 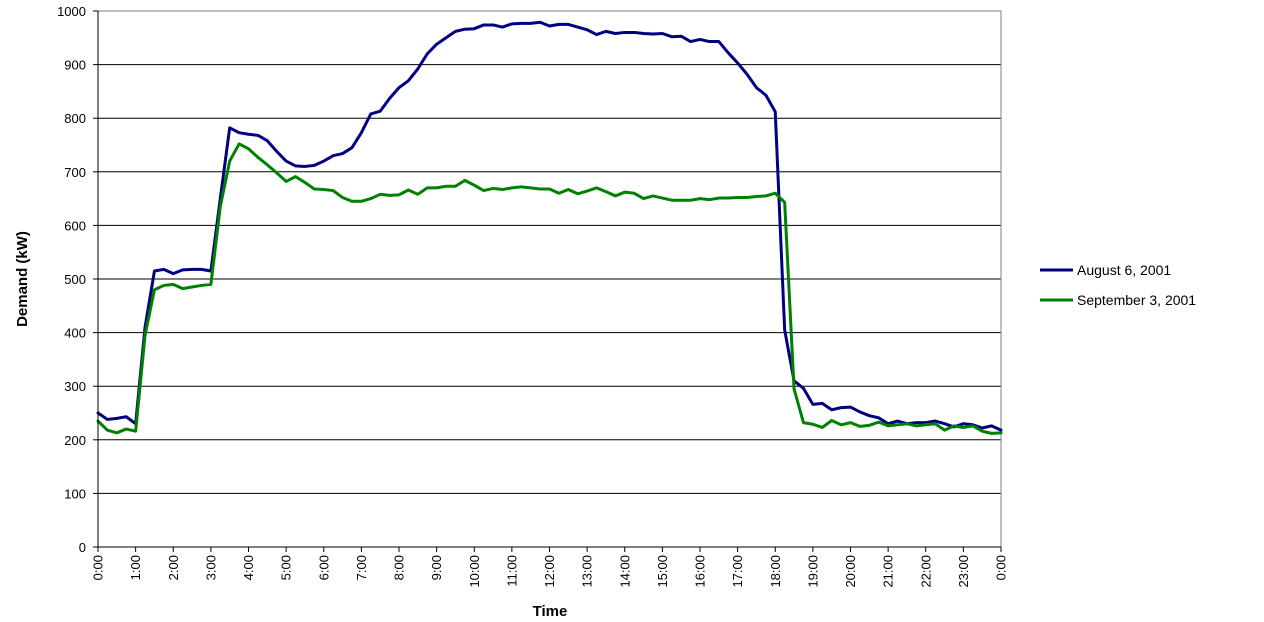 What do you see at coordinates (75, 172) in the screenshot?
I see `y-tick-label: 700` at bounding box center [75, 172].